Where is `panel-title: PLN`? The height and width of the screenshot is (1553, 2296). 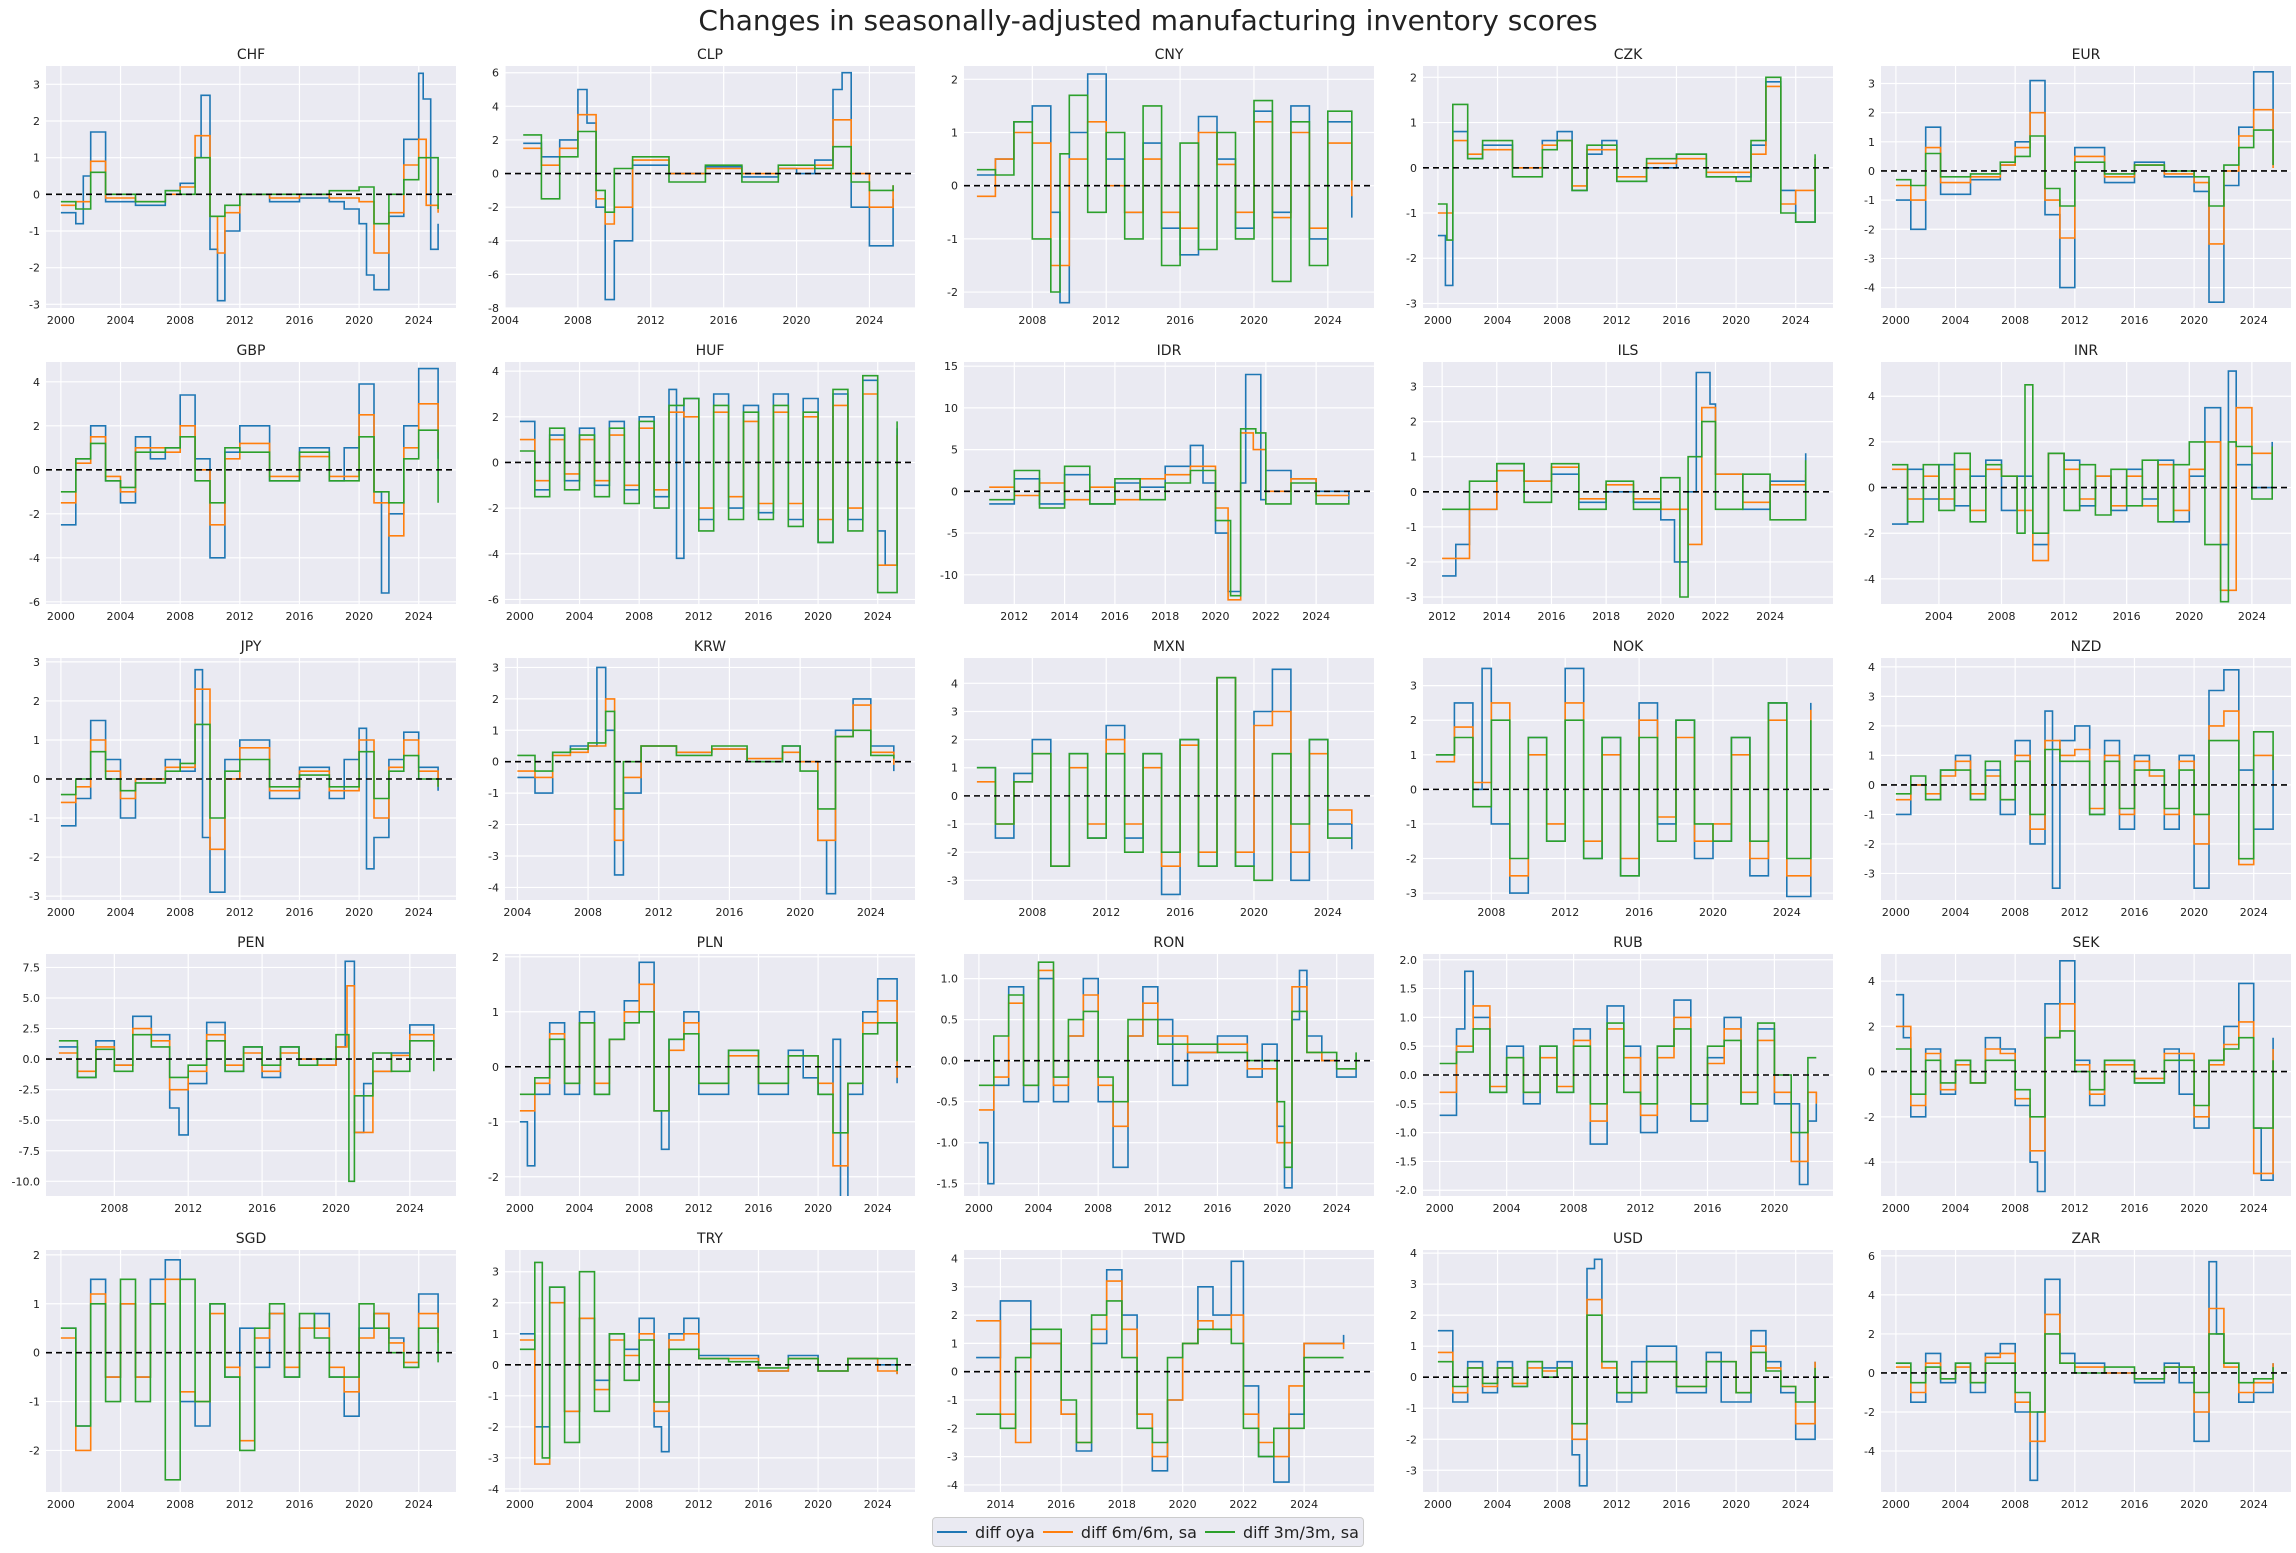
panel-title: PLN is located at coordinates (710, 943).